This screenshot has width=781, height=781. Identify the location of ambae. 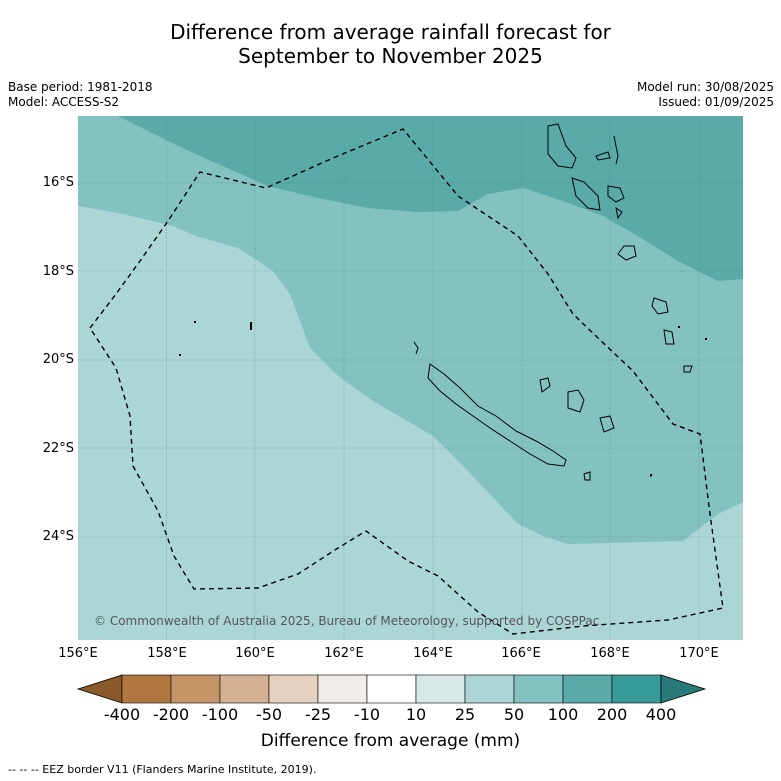
(603, 156).